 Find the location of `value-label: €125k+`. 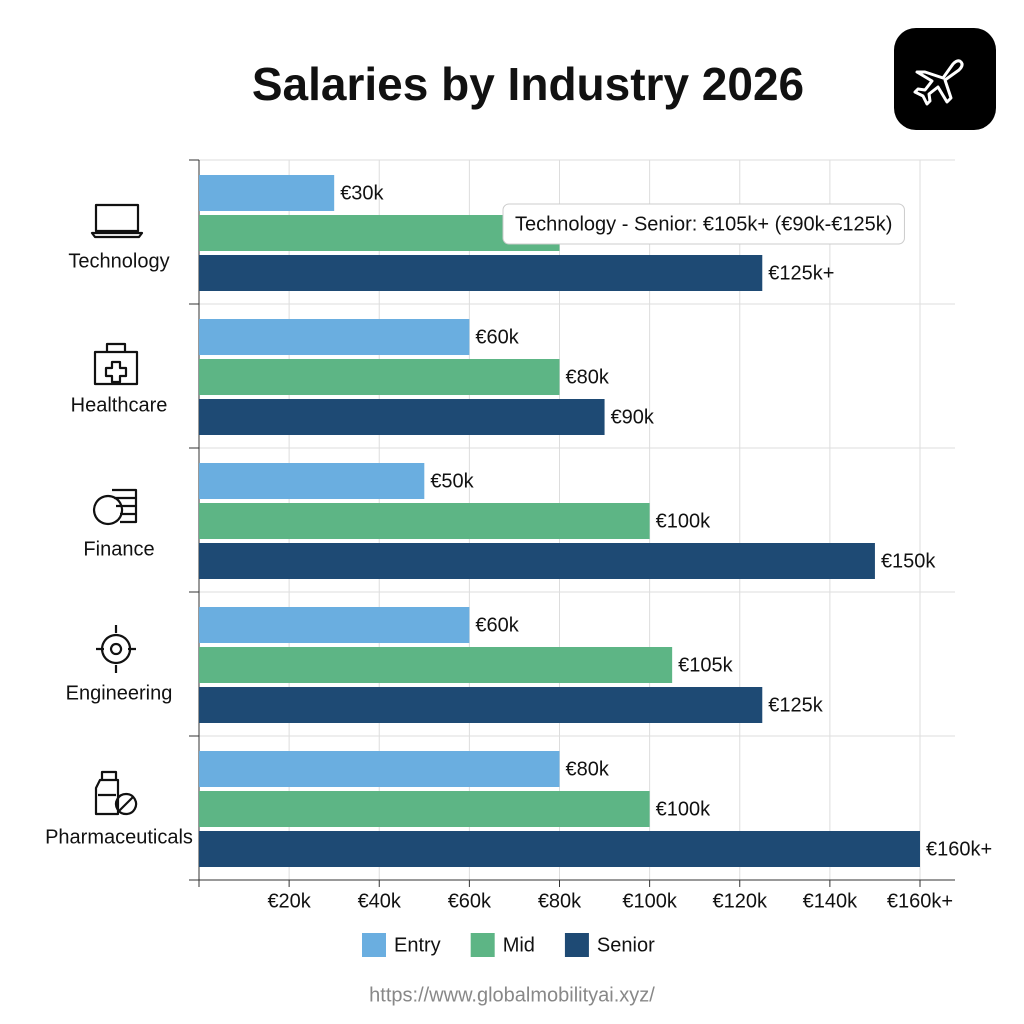

value-label: €125k+ is located at coordinates (801, 273).